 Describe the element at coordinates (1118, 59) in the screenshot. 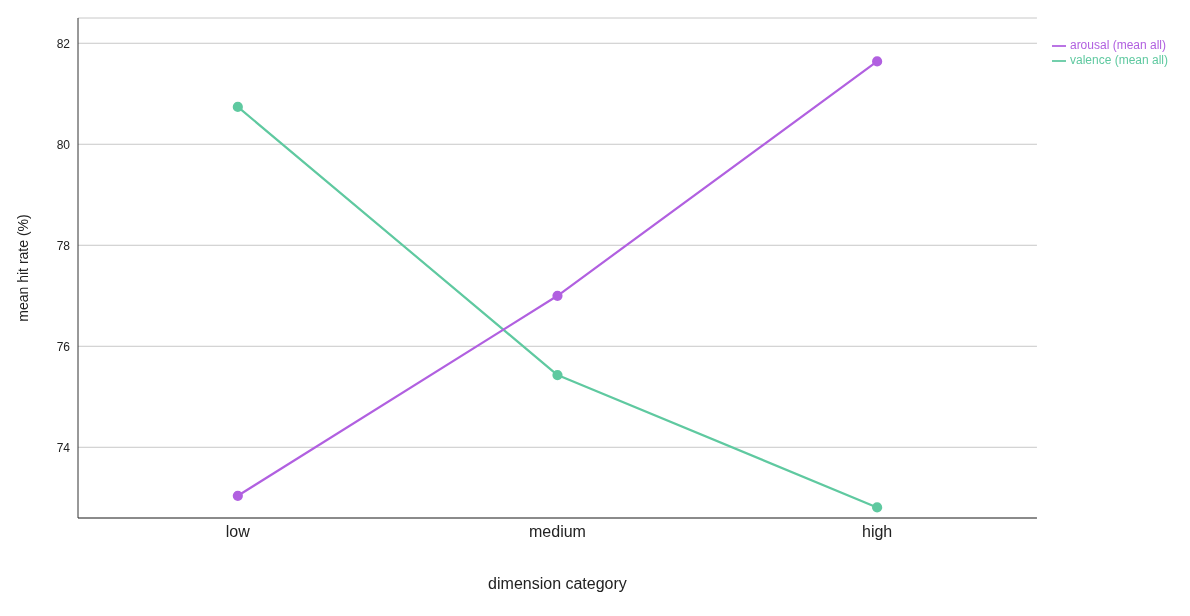

I see `legend-label: valence (mean all)` at that location.